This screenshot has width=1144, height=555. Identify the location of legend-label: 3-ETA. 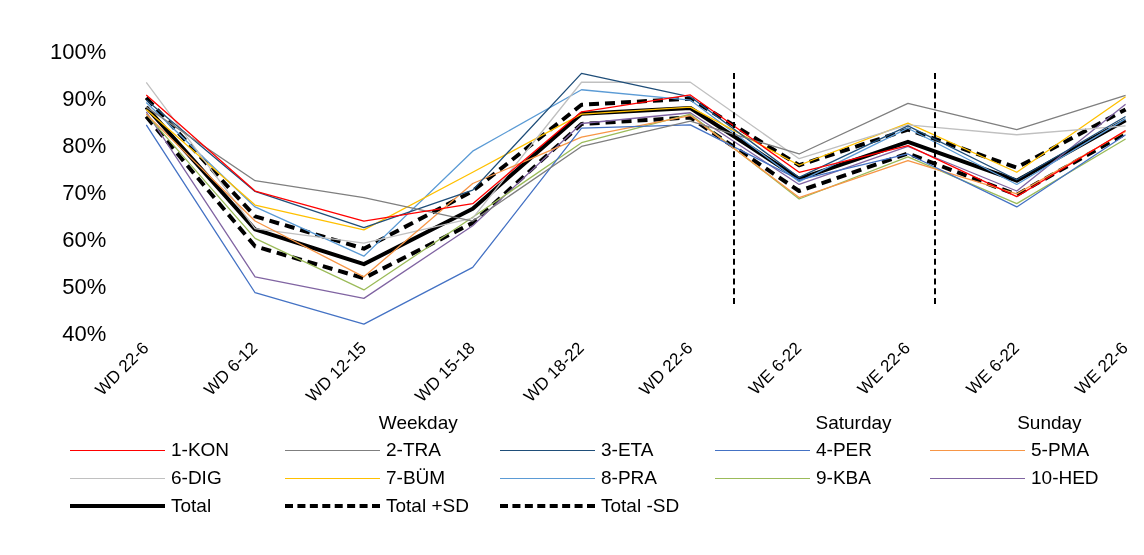
(627, 450).